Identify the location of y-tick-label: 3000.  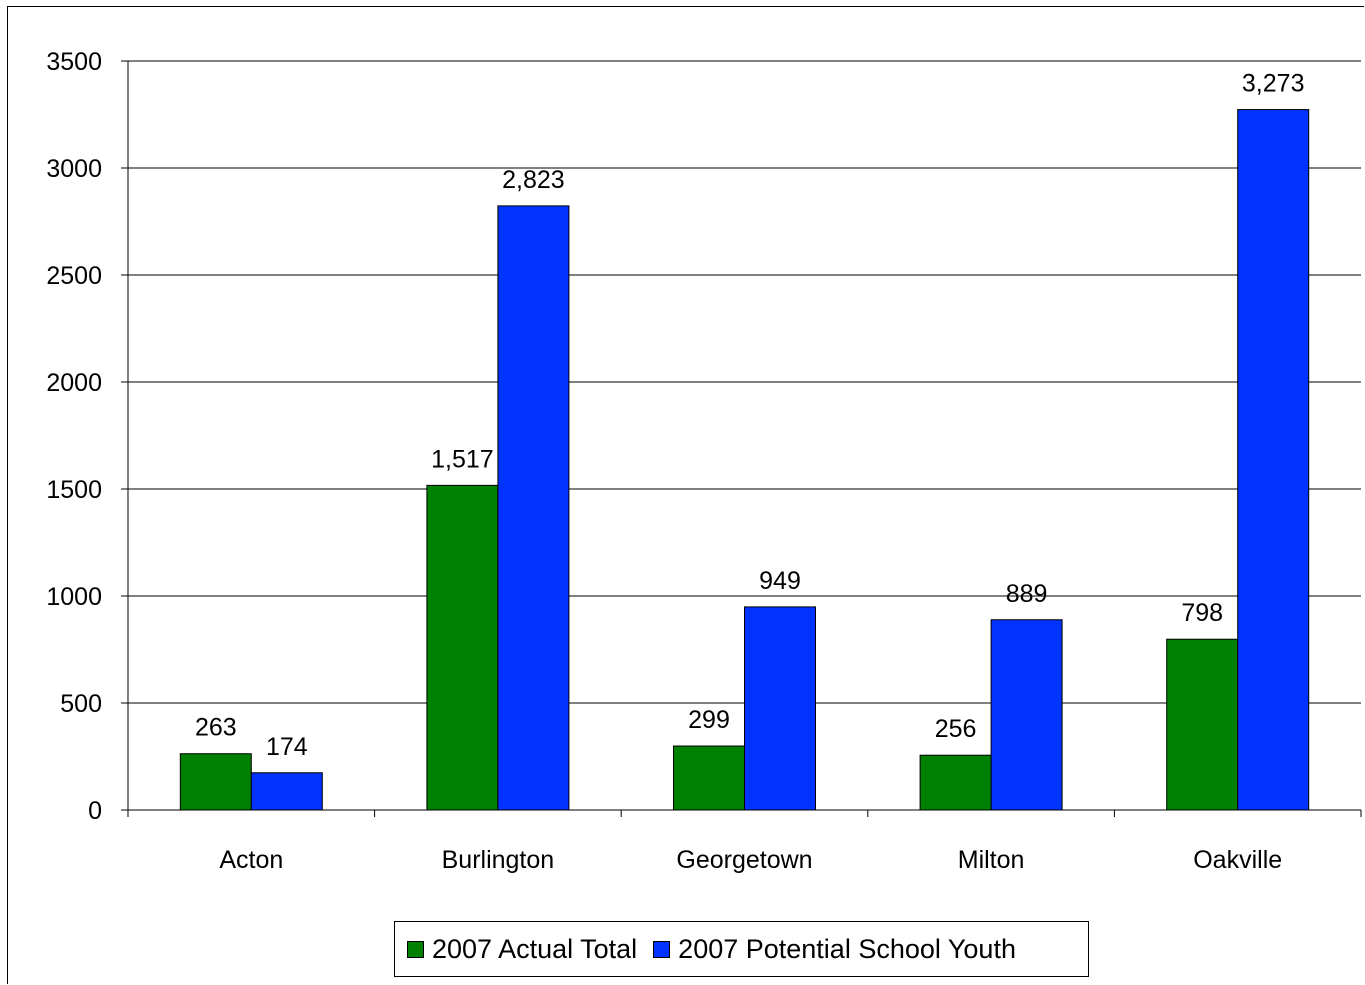
(74, 169).